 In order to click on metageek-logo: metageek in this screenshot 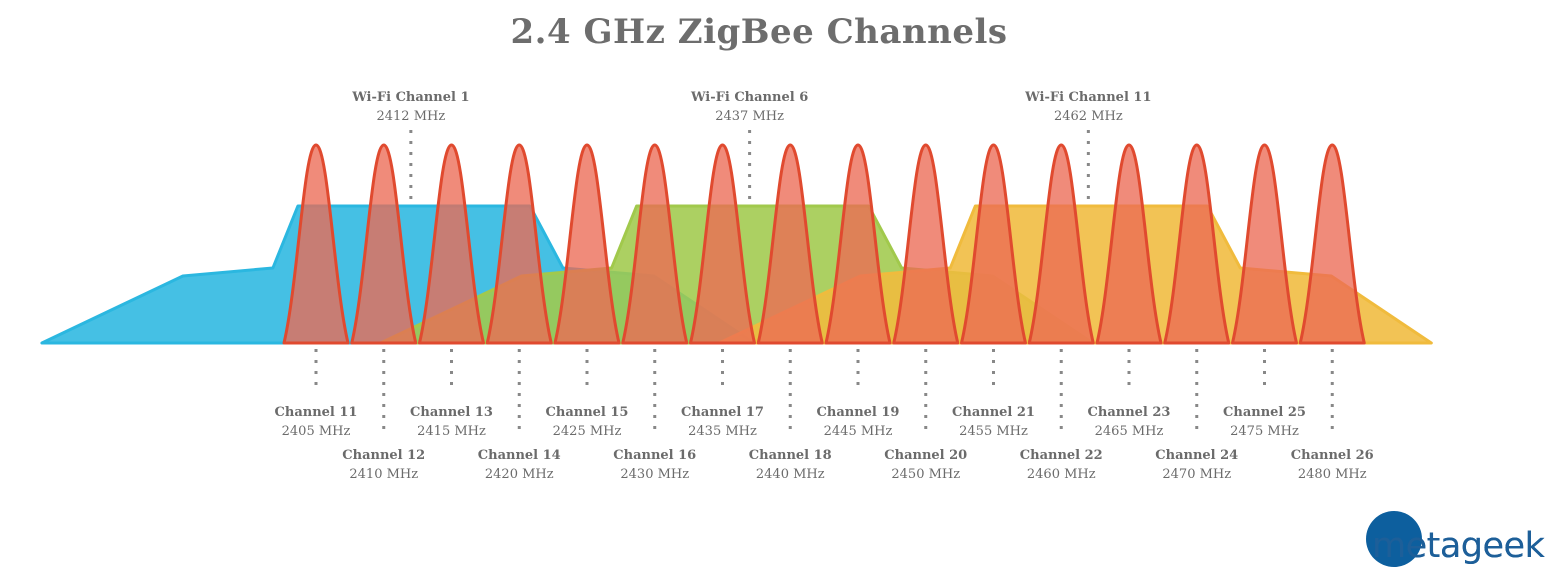, I will do `click(1457, 539)`.